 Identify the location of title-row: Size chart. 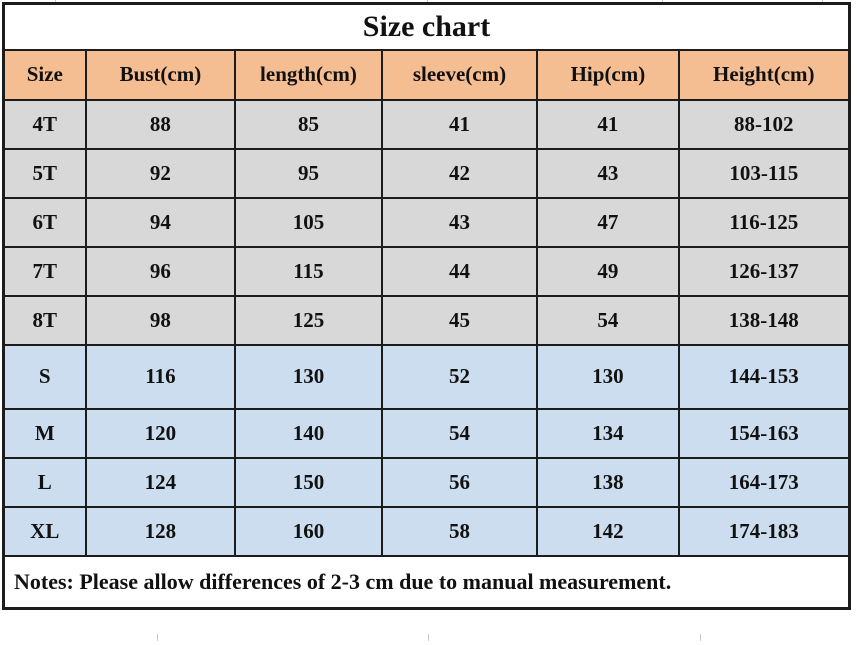
(426, 26).